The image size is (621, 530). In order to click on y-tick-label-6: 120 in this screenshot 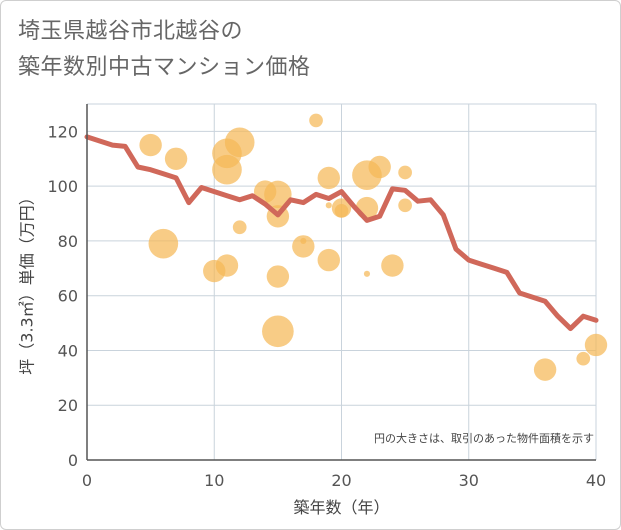, I will do `click(62, 131)`.